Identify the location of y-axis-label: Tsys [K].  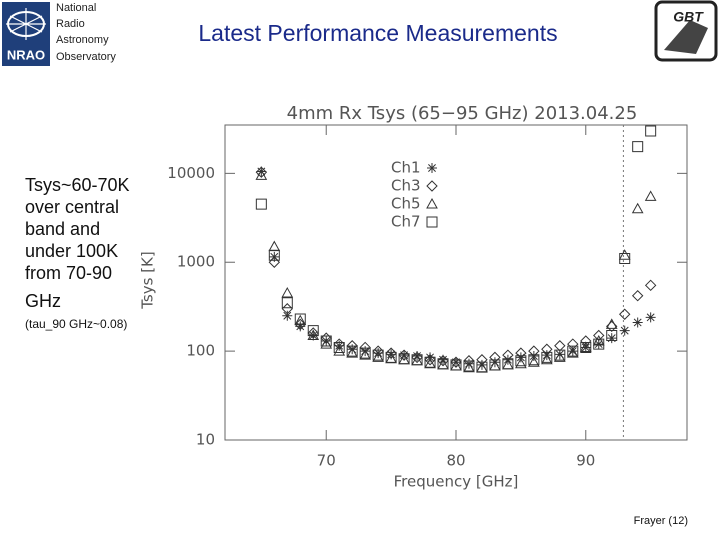
(148, 280).